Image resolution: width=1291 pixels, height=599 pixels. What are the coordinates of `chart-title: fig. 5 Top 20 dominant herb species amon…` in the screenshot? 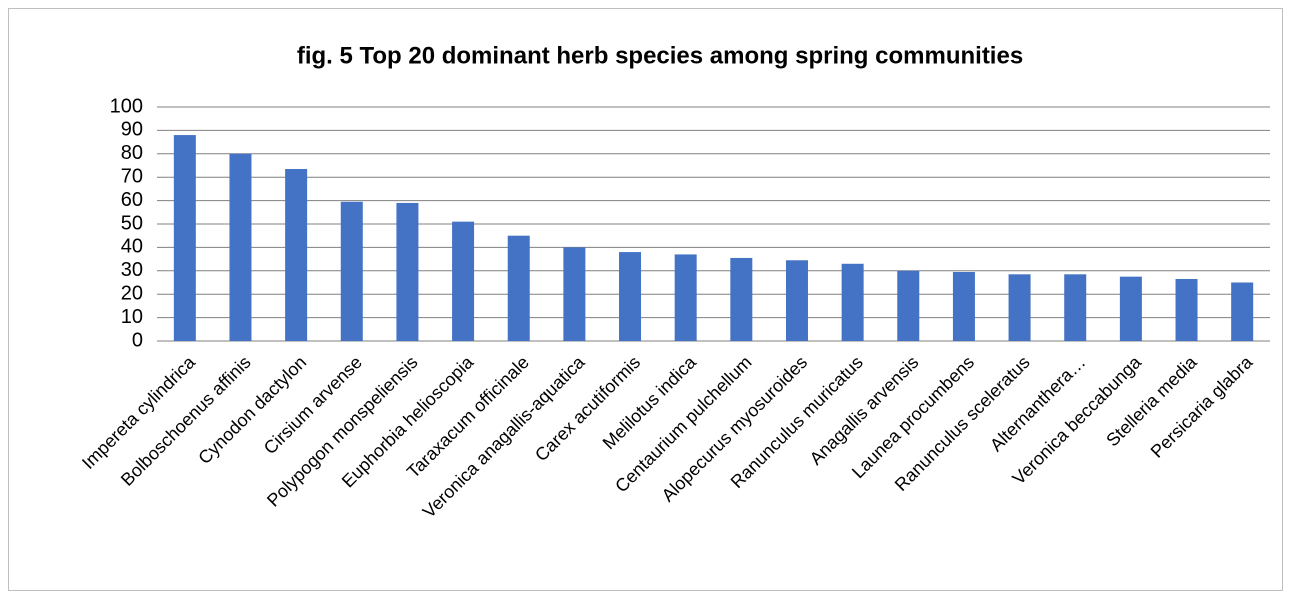 It's located at (660, 55).